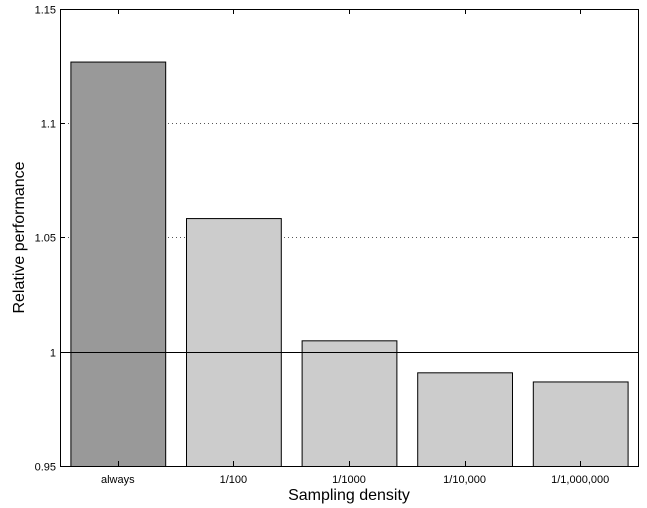 The width and height of the screenshot is (647, 508). What do you see at coordinates (45, 468) in the screenshot?
I see `y-tick-label-0: 0.95` at bounding box center [45, 468].